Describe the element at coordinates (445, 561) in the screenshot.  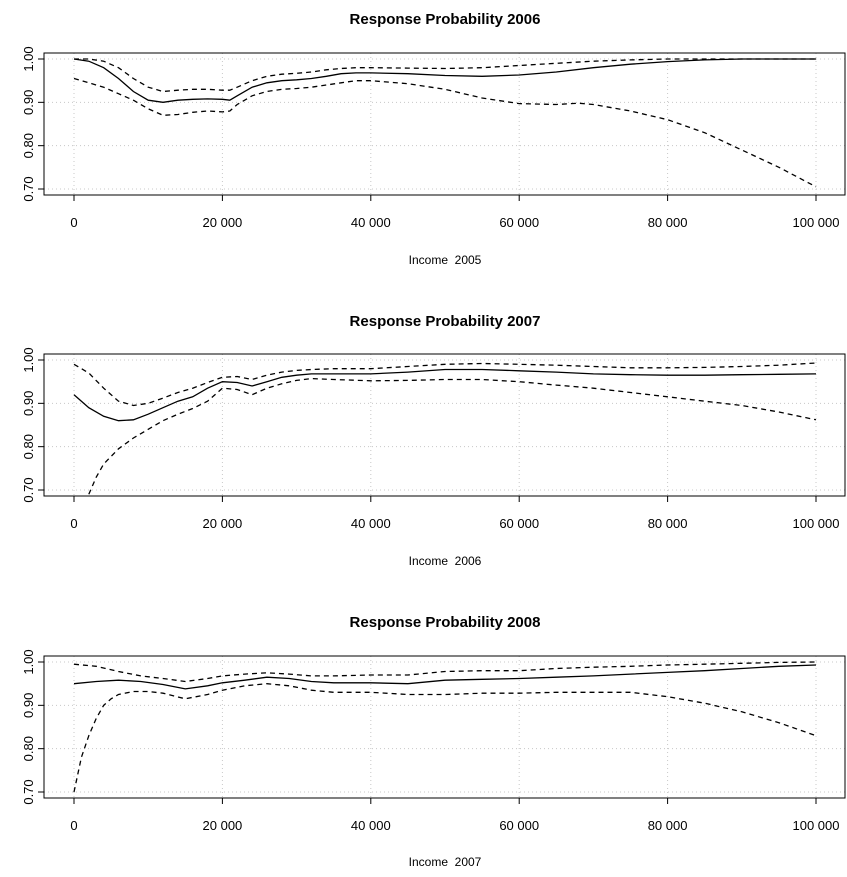
I see `x-axis-label: Income 2006` at that location.